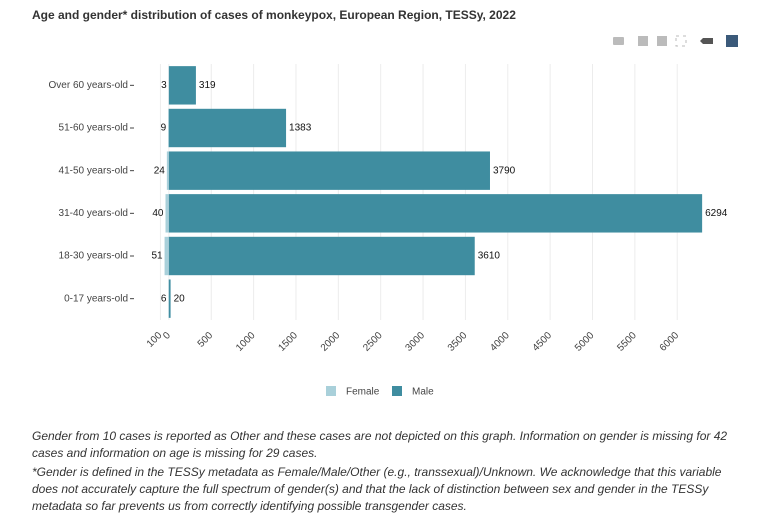  Describe the element at coordinates (662, 41) in the screenshot. I see `zoom-out-icon` at that location.